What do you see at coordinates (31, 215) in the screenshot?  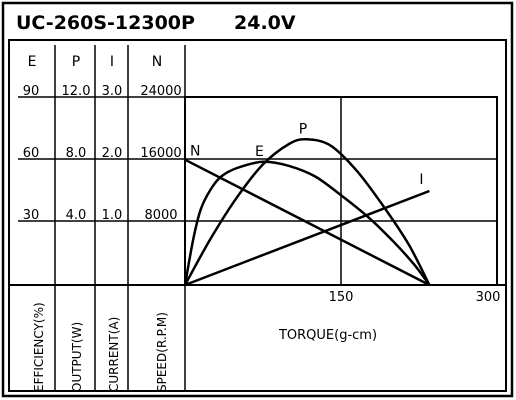 I see `tick-e-30: 30` at bounding box center [31, 215].